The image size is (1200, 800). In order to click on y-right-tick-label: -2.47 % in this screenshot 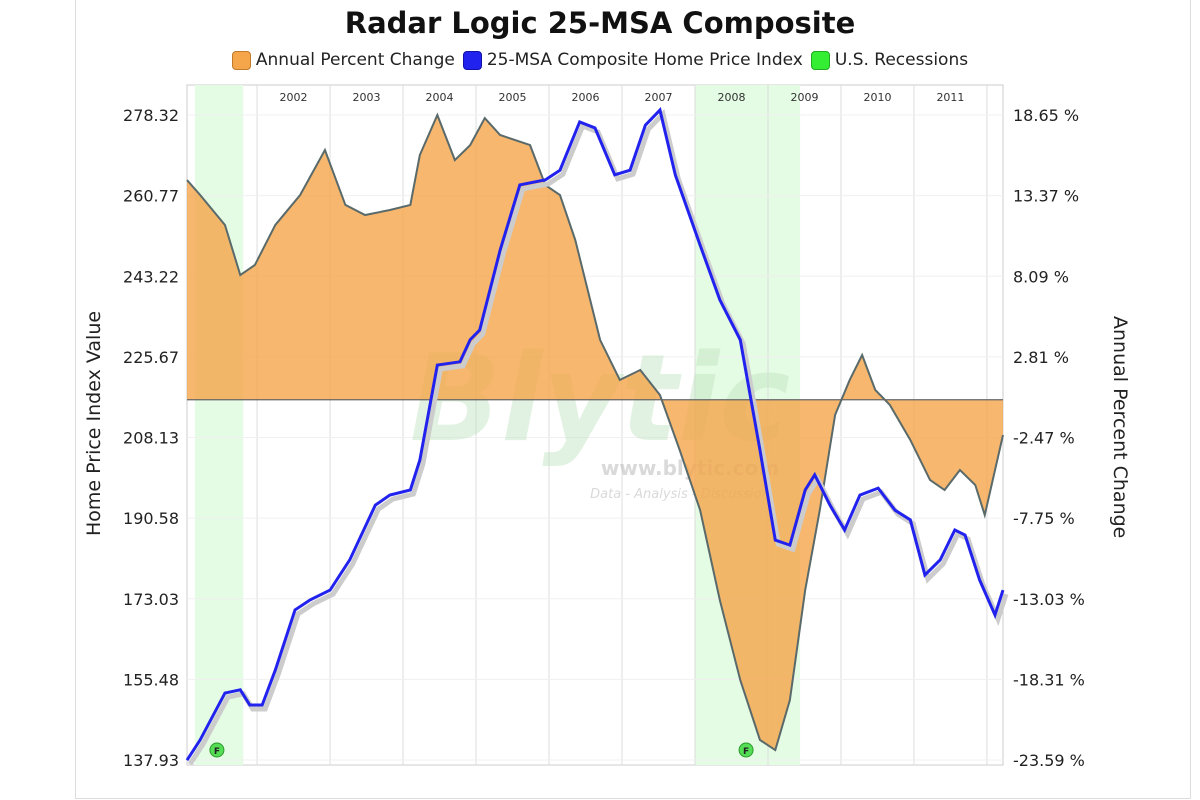, I will do `click(1044, 438)`.